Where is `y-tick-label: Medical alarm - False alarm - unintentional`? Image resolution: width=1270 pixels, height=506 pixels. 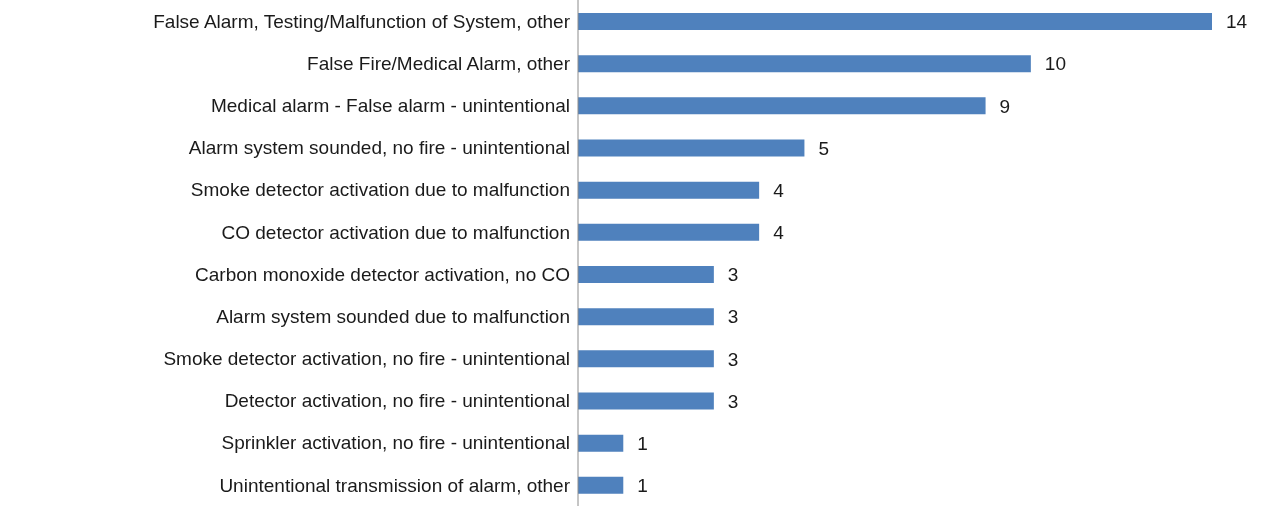 y-tick-label: Medical alarm - False alarm - unintentional is located at coordinates (390, 106).